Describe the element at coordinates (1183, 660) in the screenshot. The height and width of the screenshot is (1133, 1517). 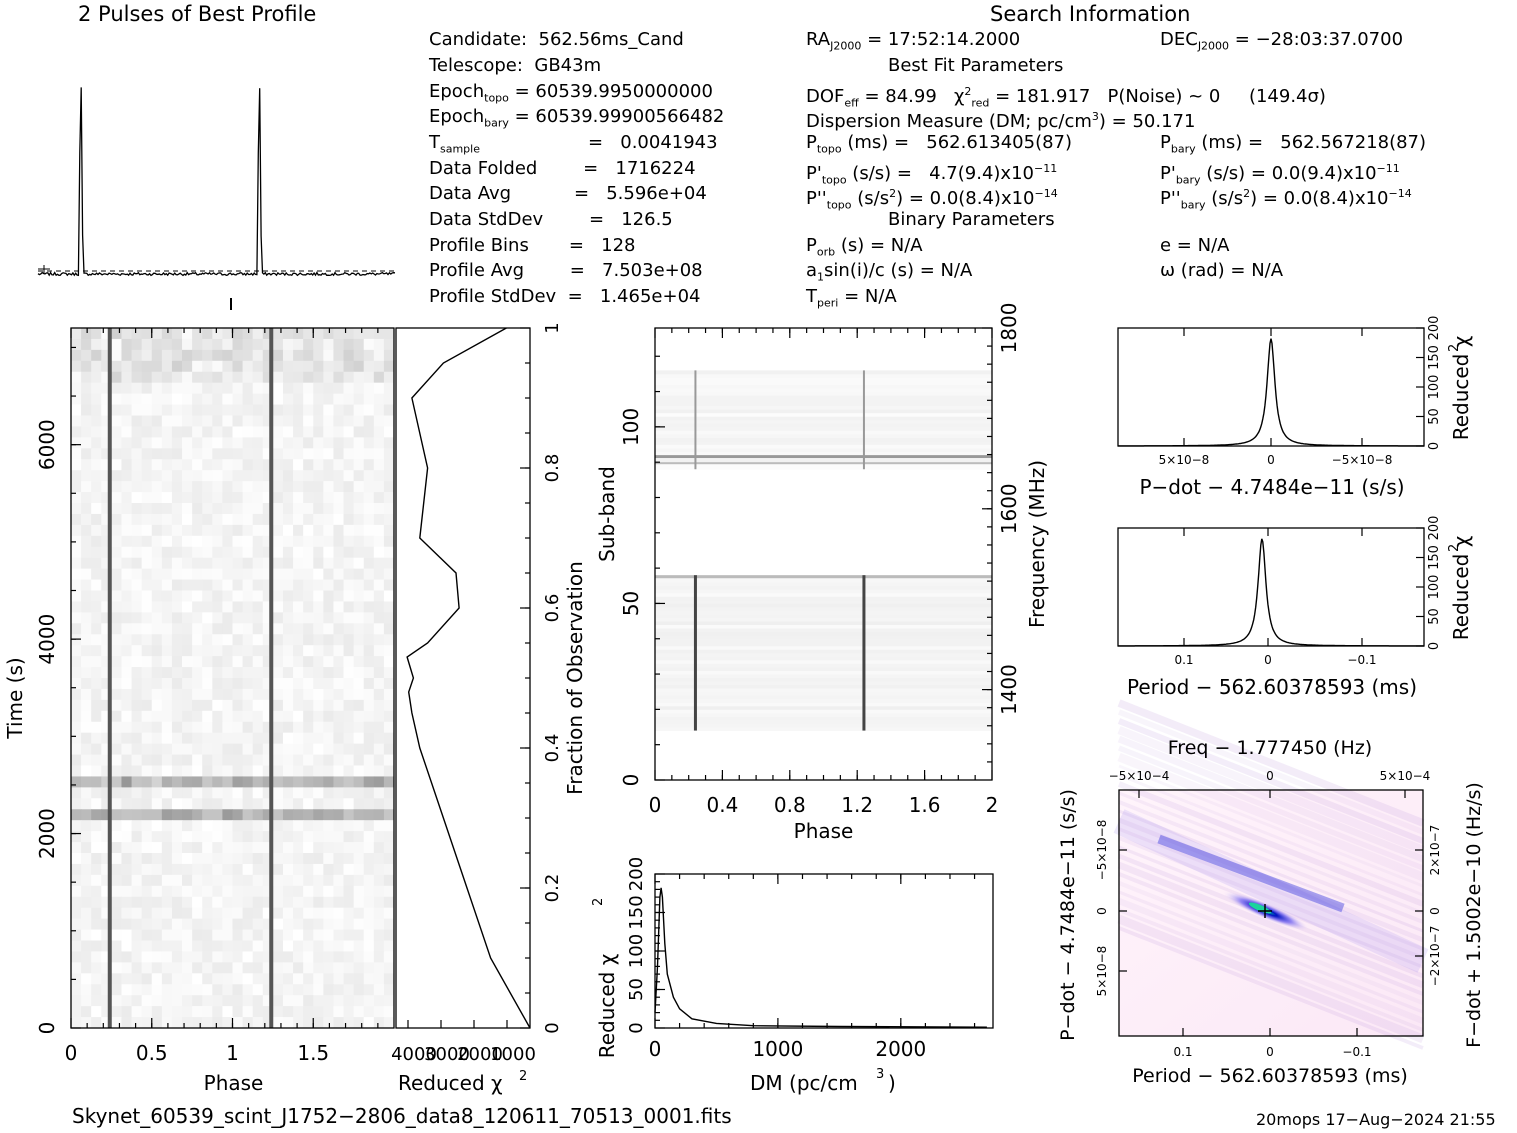
I see `pc-x-tick-label: 0.1` at that location.